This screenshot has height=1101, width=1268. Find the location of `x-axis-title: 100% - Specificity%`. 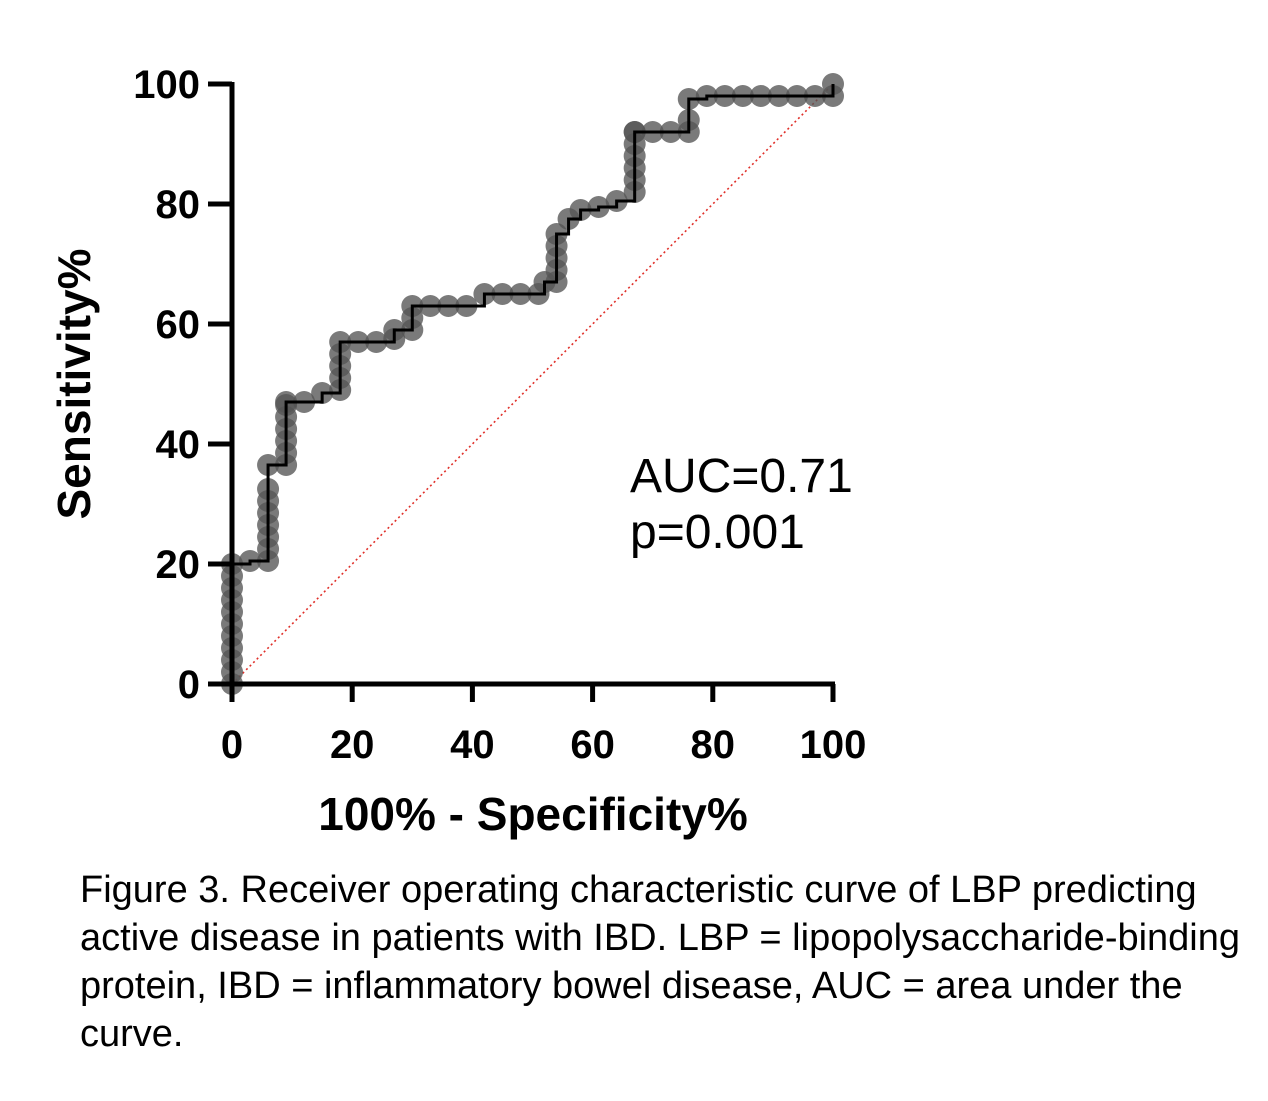

x-axis-title: 100% - Specificity% is located at coordinates (533, 814).